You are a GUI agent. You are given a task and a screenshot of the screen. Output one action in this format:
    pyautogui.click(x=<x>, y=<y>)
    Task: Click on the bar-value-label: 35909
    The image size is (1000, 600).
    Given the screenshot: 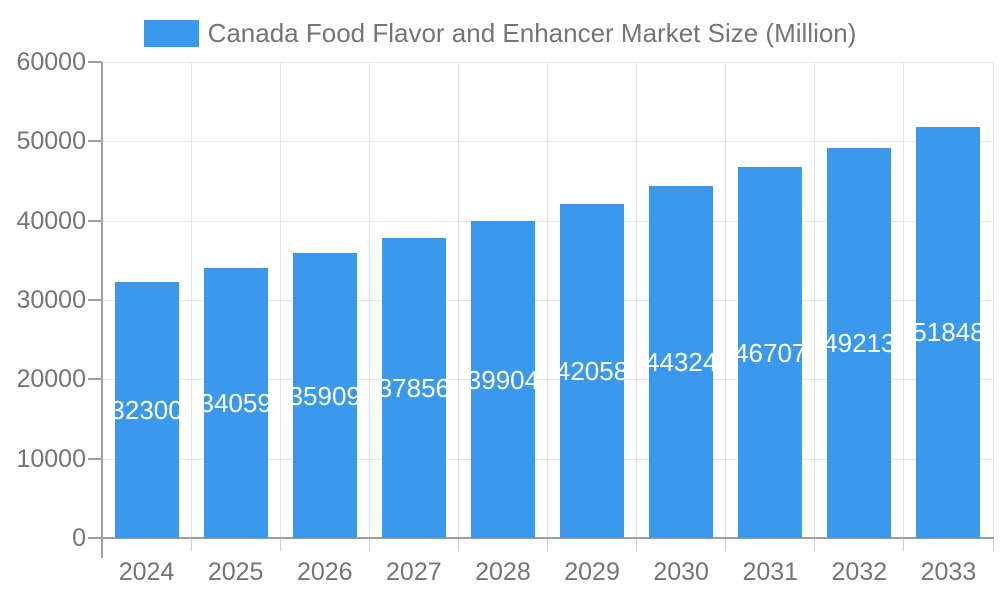 What is the action you would take?
    pyautogui.click(x=324, y=395)
    